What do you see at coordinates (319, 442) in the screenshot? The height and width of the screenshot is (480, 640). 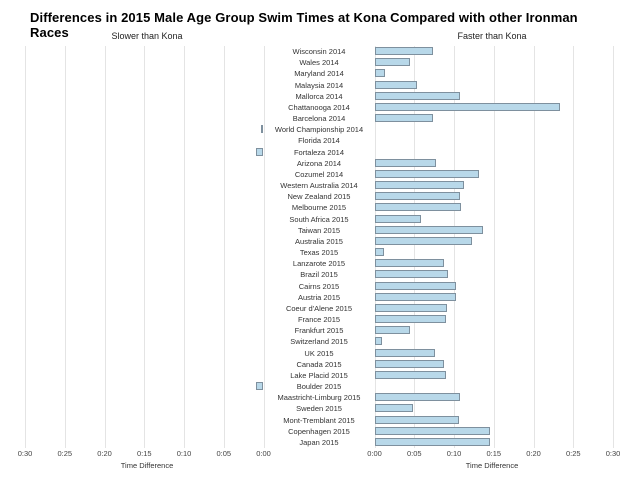 I see `race-label: Japan 2015` at bounding box center [319, 442].